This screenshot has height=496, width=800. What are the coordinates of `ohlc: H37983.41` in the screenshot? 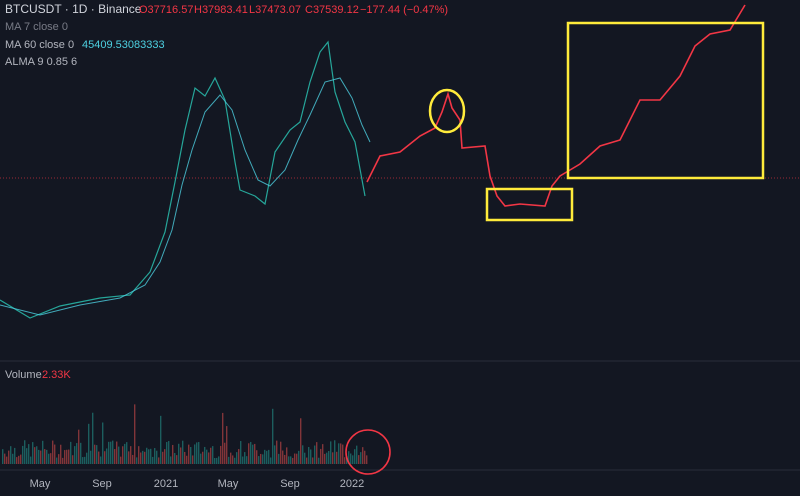 It's located at (221, 10).